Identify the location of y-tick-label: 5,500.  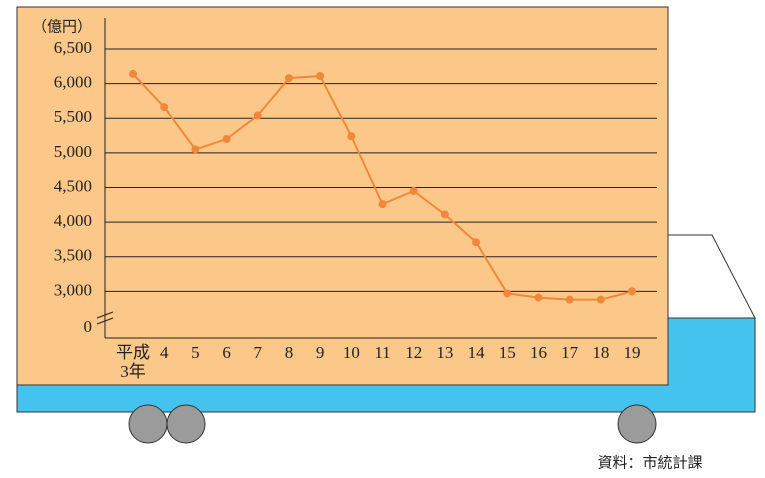
(73, 116).